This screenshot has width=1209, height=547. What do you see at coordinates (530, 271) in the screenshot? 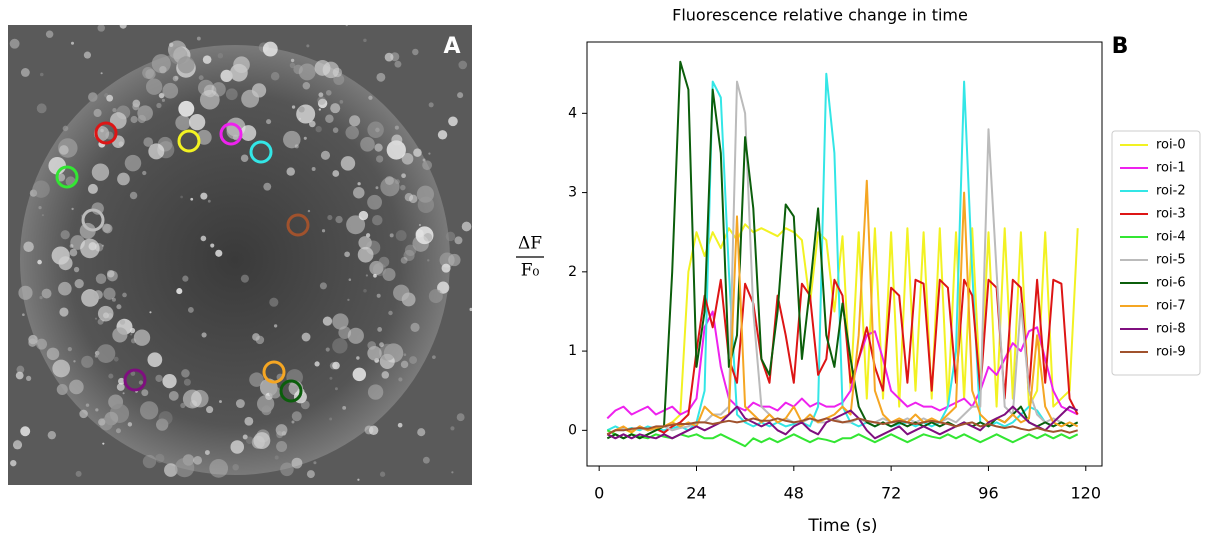
I see `y-axis-label-denominator: F₀` at bounding box center [530, 271].